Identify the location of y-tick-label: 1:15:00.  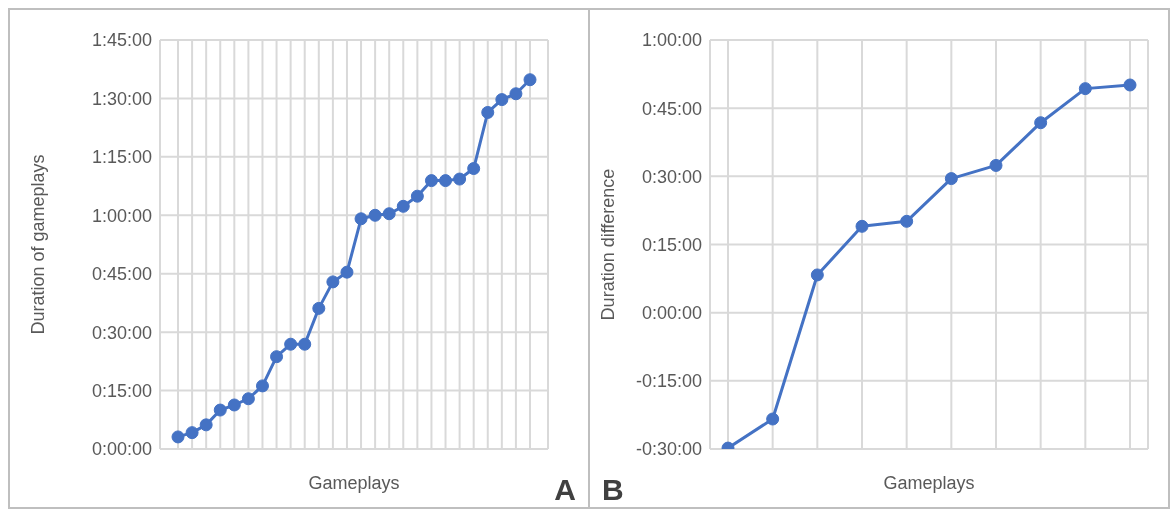
(121, 157).